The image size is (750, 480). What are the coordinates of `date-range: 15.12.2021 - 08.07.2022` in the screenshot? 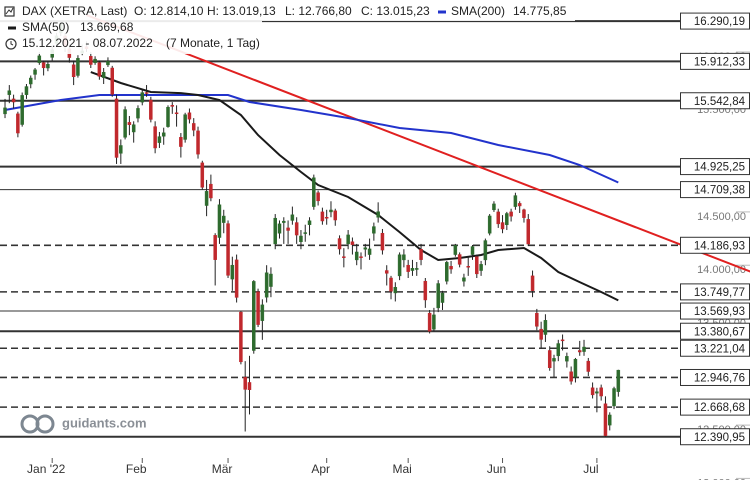 It's located at (87, 43).